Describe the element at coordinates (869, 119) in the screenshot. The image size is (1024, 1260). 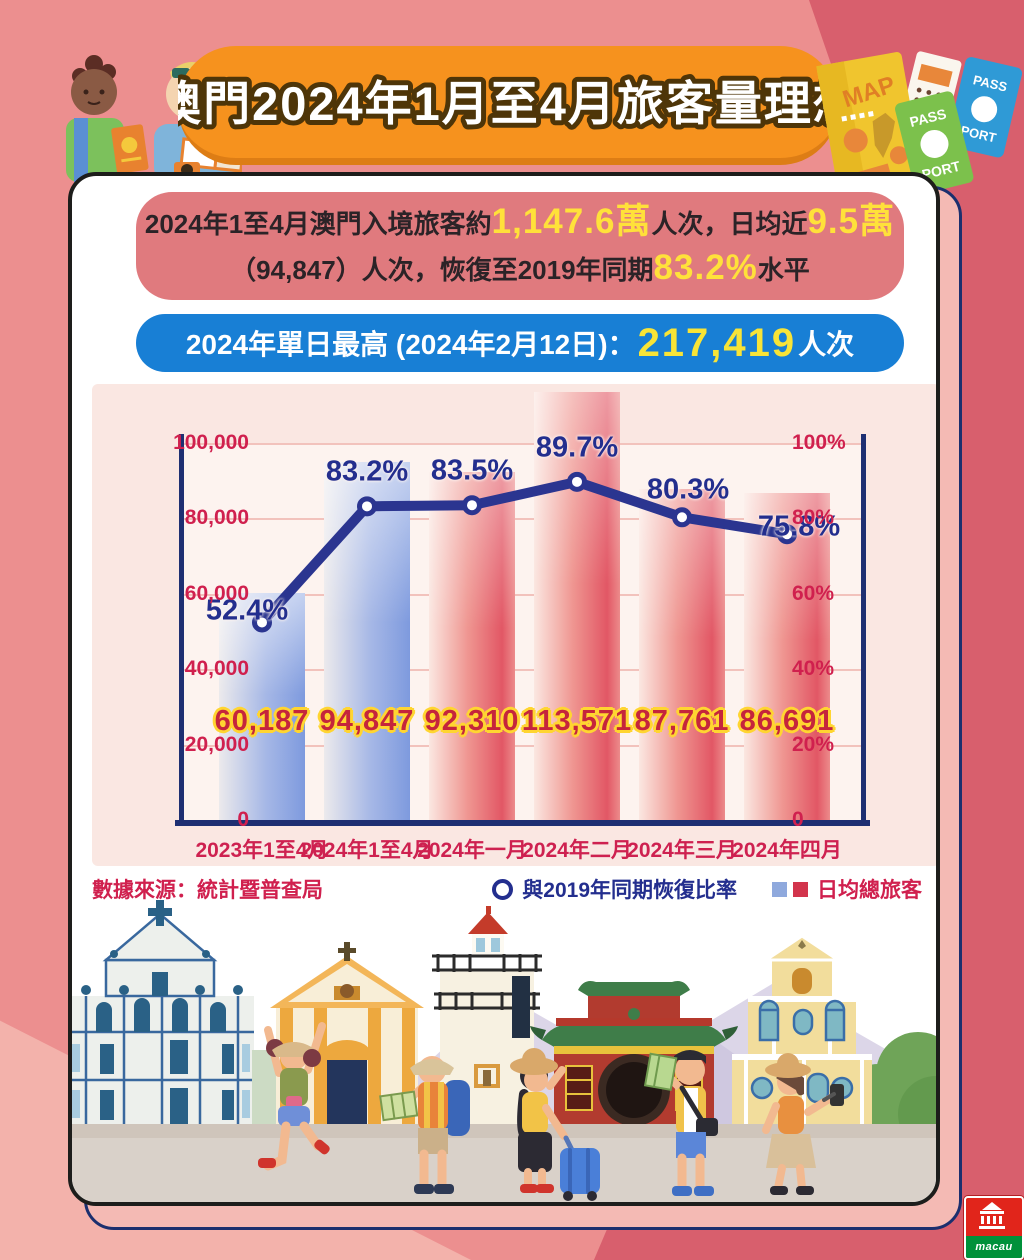
I see `map-icon: MAP` at that location.